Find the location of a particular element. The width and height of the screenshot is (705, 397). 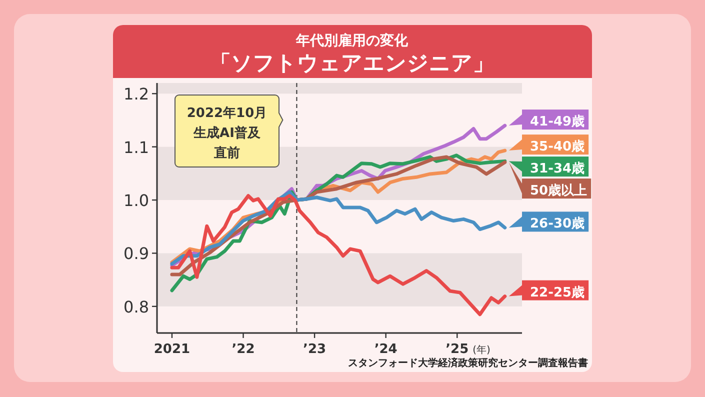

y-tick-label: 1.2 is located at coordinates (136, 94).